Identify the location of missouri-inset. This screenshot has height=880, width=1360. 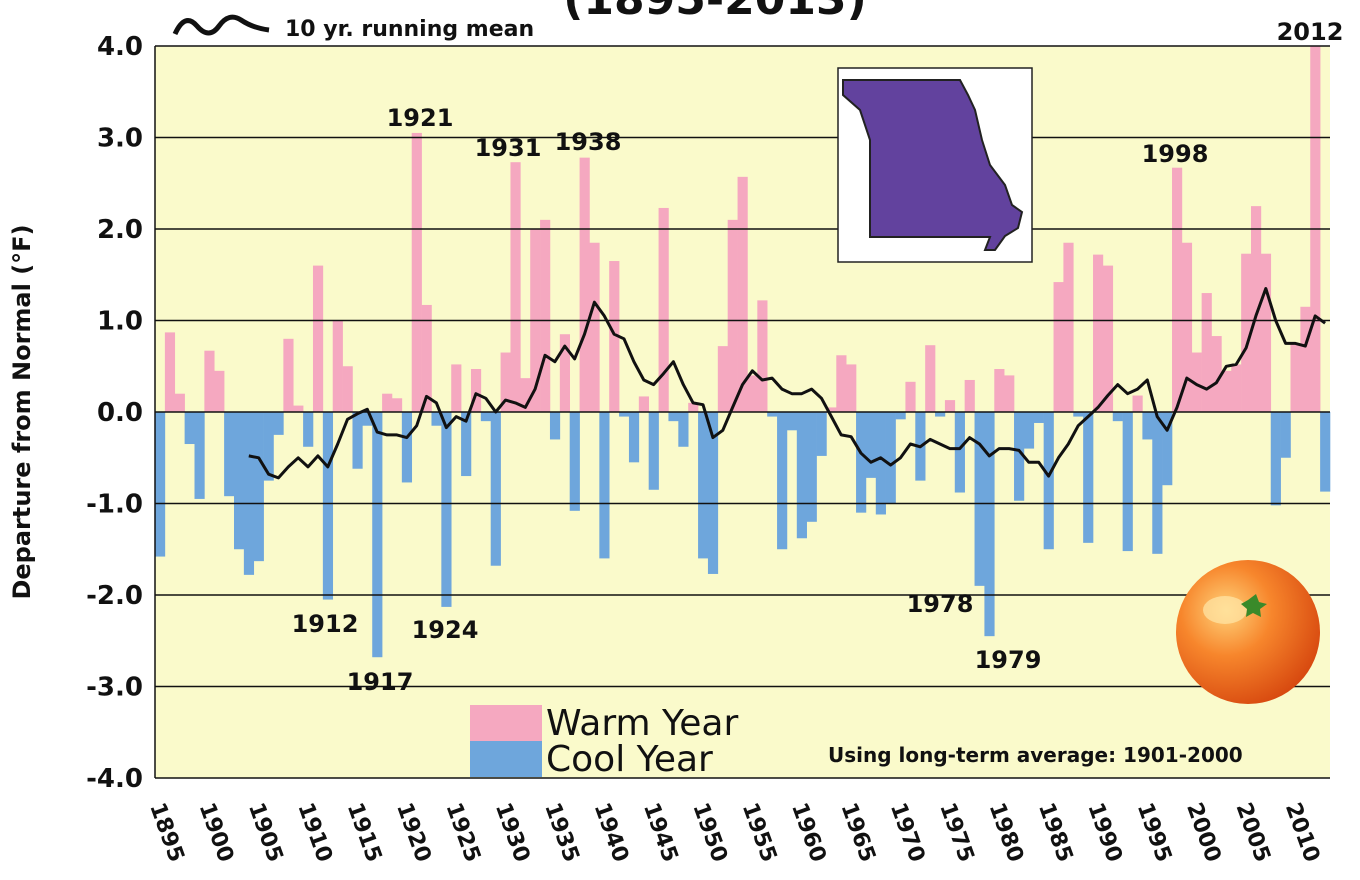
(935, 165).